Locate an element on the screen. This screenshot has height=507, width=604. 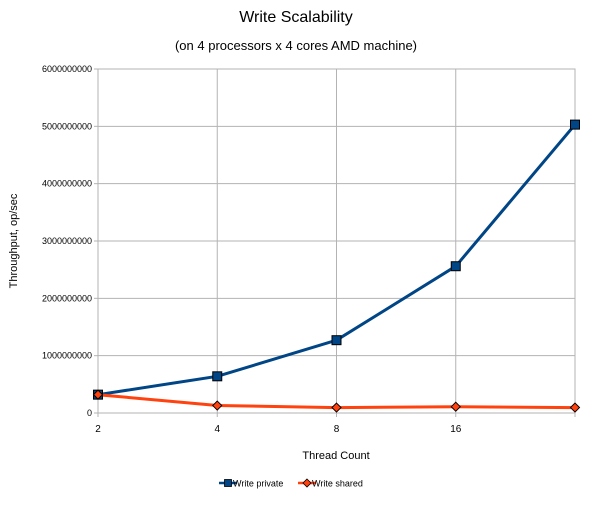
y-tick-label: 4000000000 is located at coordinates (67, 184).